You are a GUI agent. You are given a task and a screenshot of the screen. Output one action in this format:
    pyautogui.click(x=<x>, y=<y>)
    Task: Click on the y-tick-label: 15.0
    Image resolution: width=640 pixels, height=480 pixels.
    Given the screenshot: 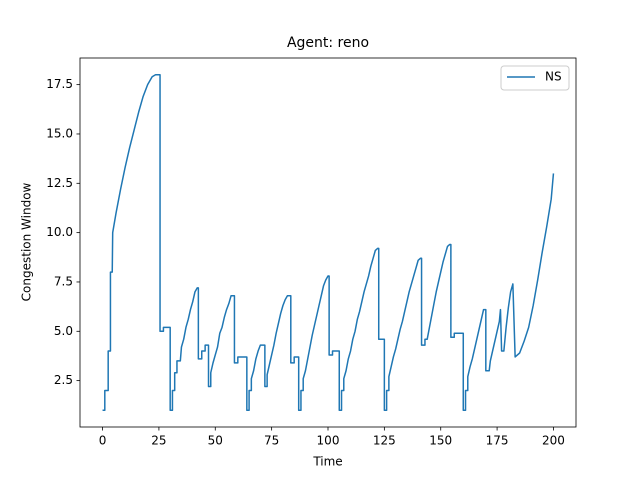 What is the action you would take?
    pyautogui.click(x=59, y=133)
    